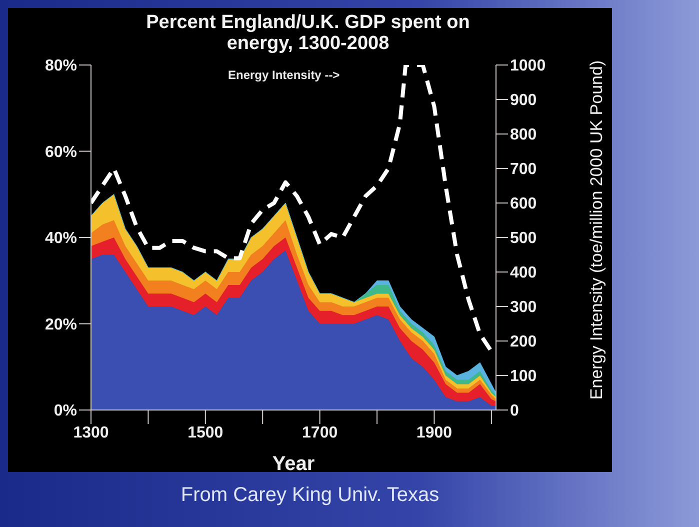 The image size is (699, 527). Describe the element at coordinates (523, 307) in the screenshot. I see `y2-tick-label: 300` at that location.